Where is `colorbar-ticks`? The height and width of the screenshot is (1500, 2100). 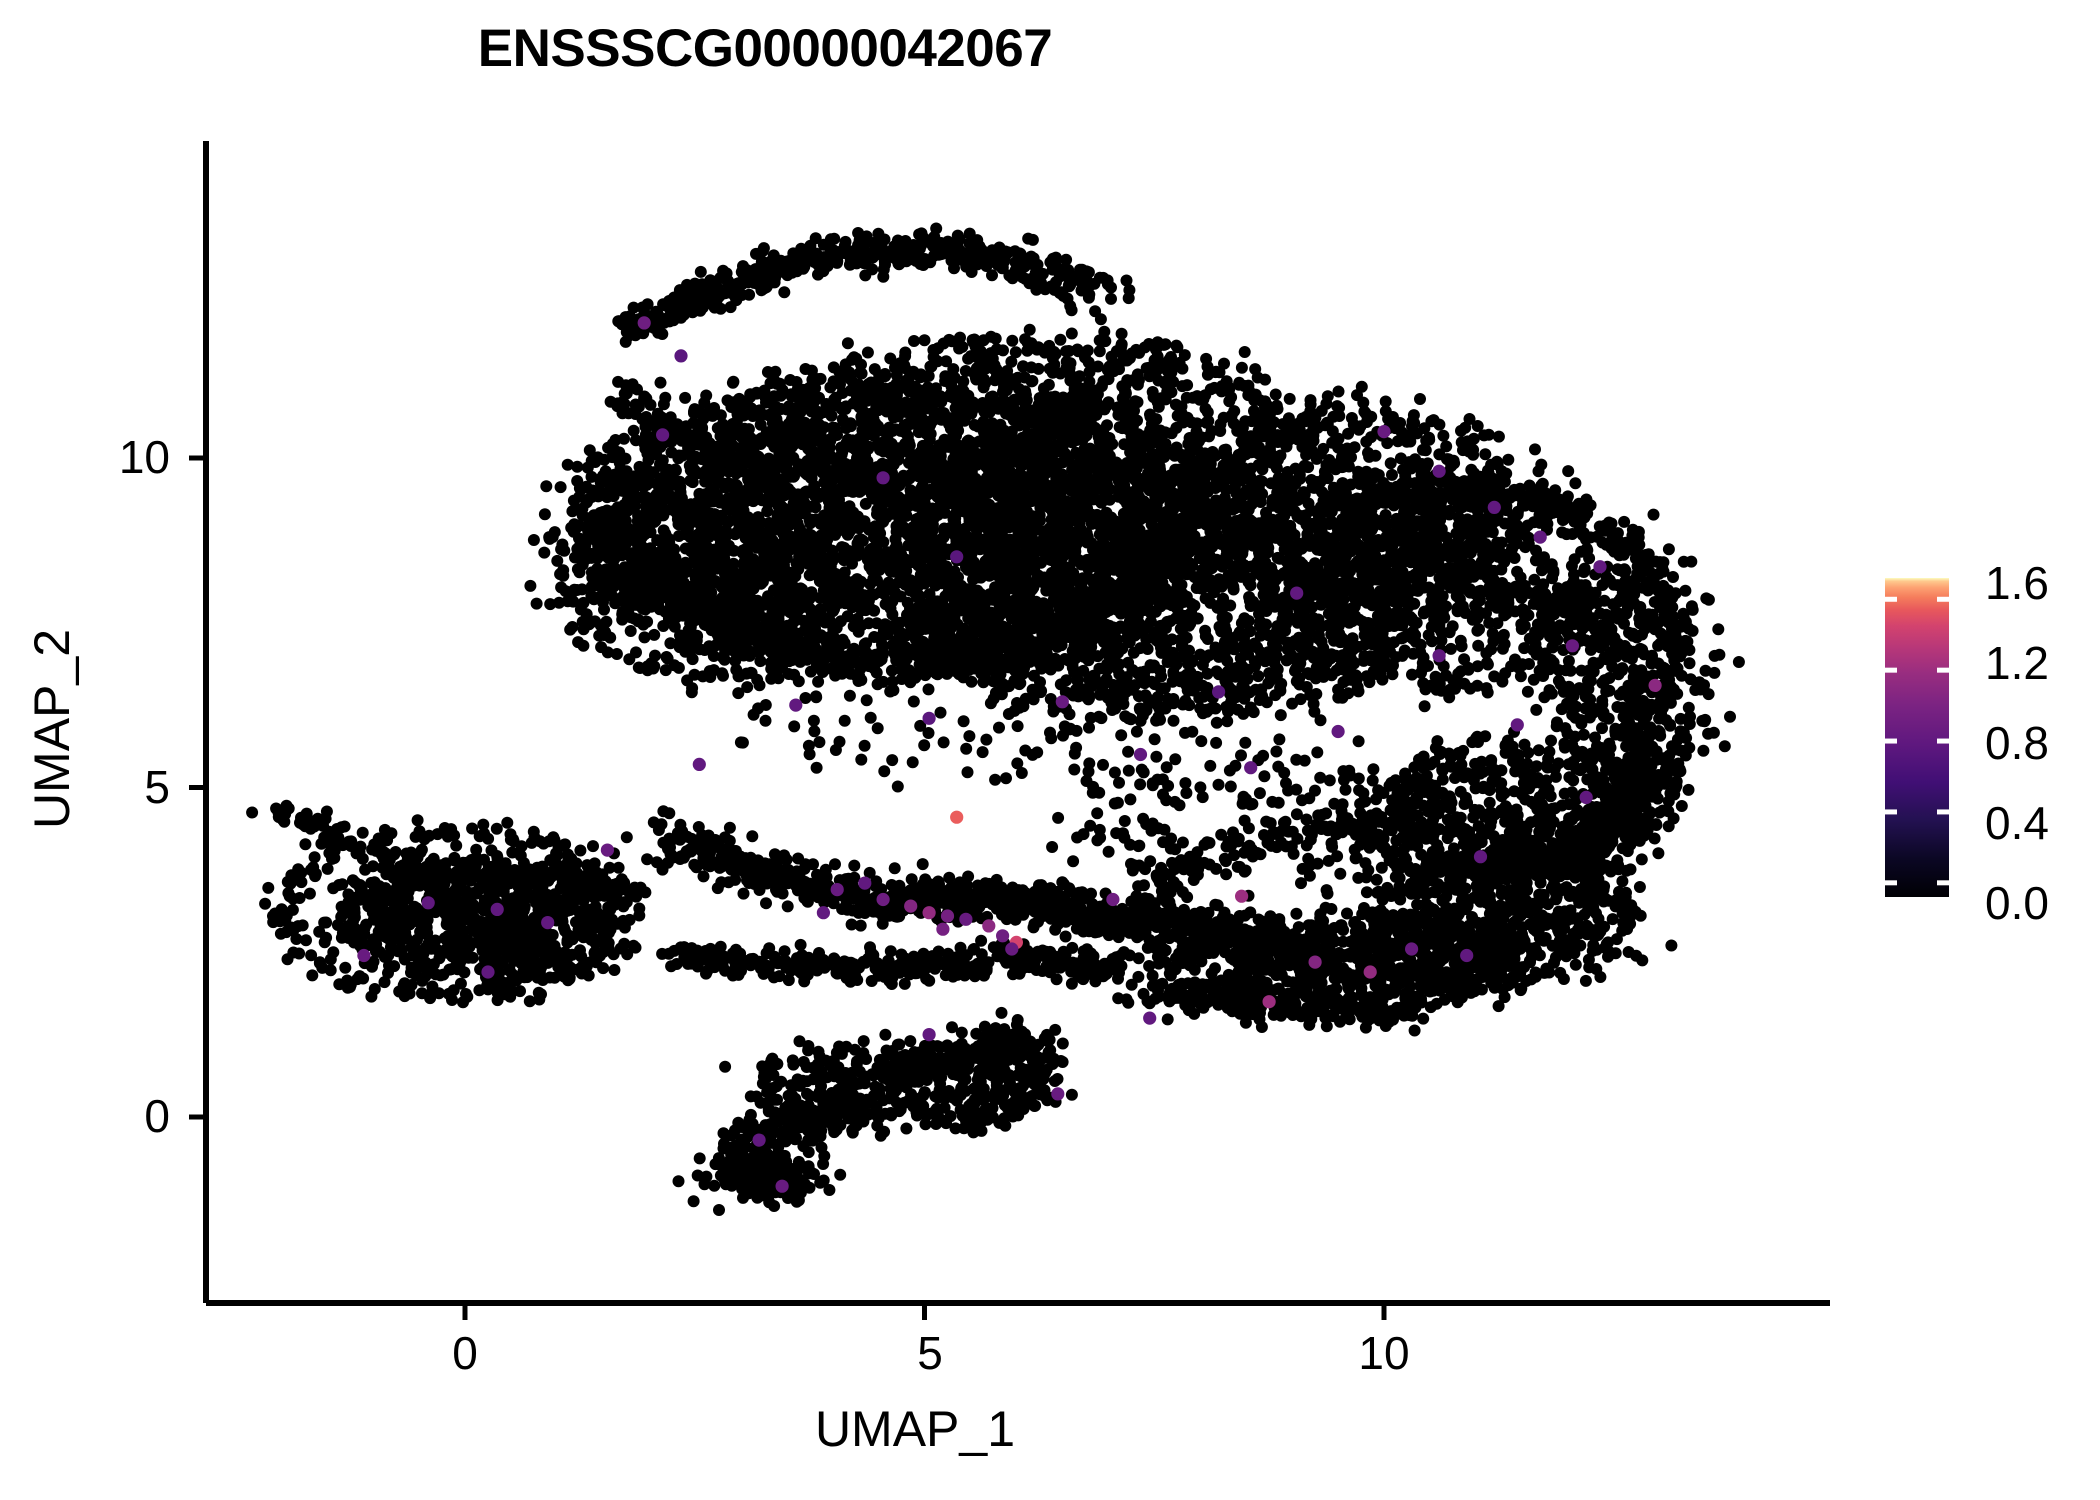
colorbar-ticks is located at coordinates (1917, 741).